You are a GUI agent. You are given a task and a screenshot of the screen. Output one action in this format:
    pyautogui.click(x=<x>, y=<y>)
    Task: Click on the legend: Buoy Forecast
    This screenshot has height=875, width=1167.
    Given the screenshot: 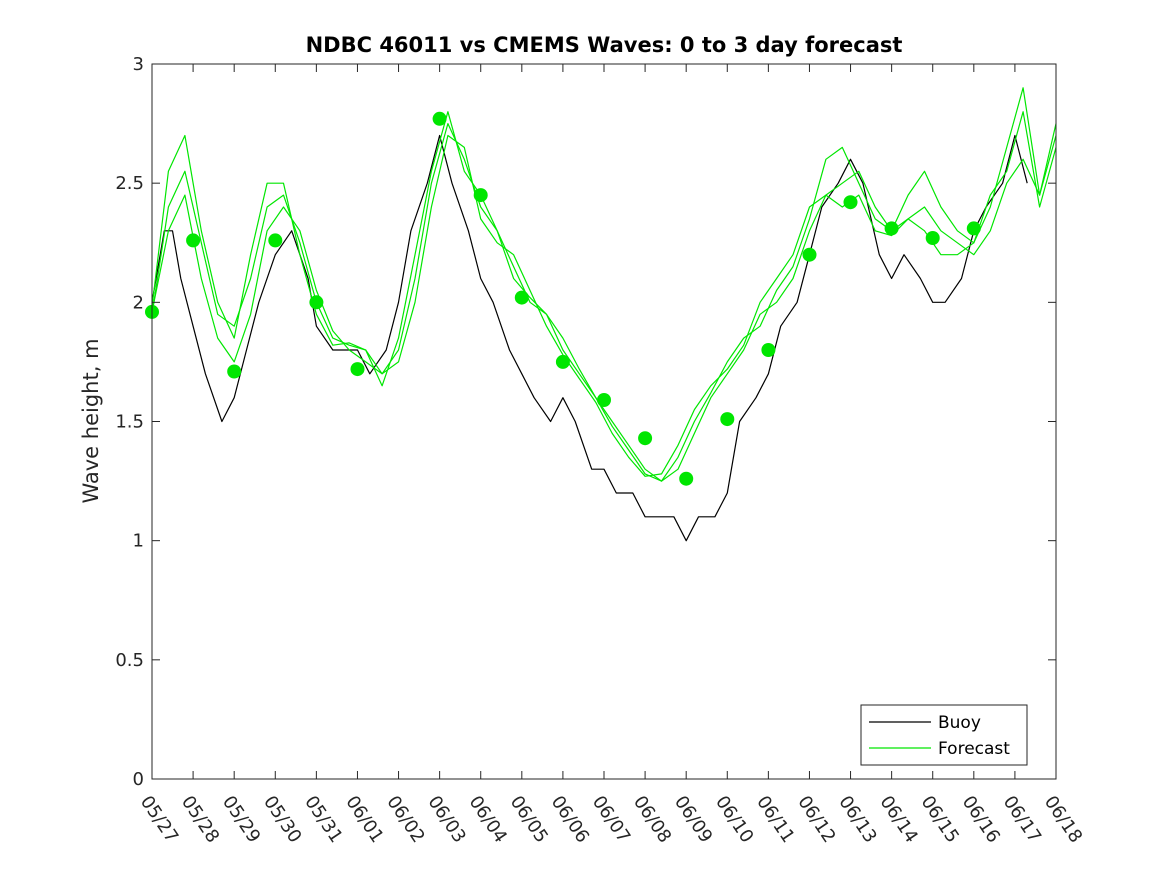 What is the action you would take?
    pyautogui.click(x=944, y=735)
    